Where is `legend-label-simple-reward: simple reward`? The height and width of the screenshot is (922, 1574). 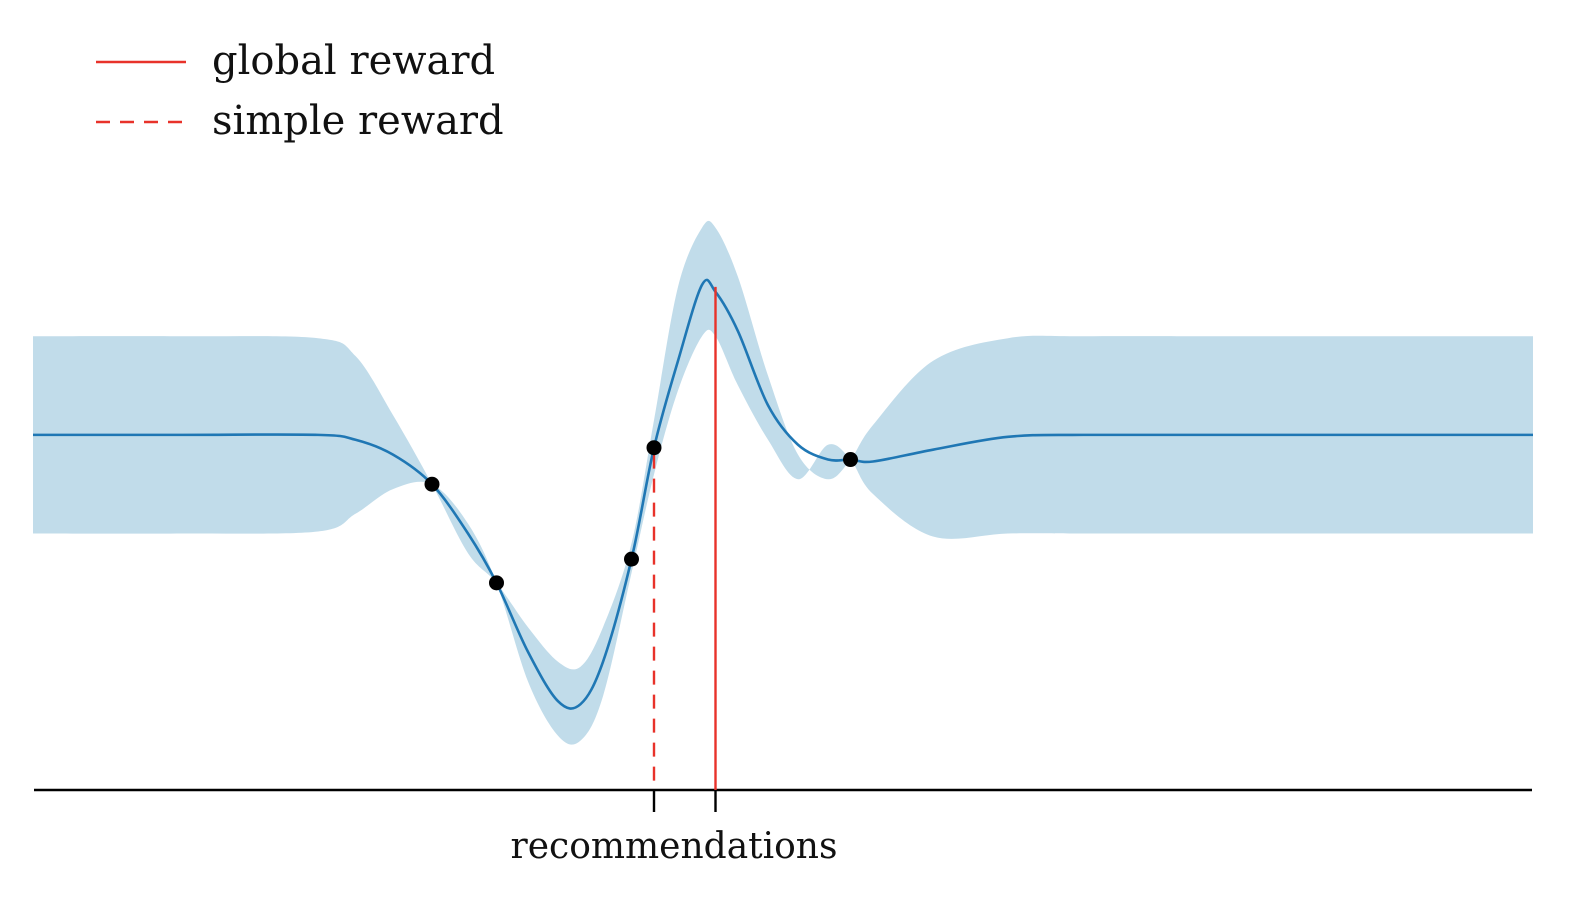
legend-label-simple-reward: simple reward is located at coordinates (358, 121).